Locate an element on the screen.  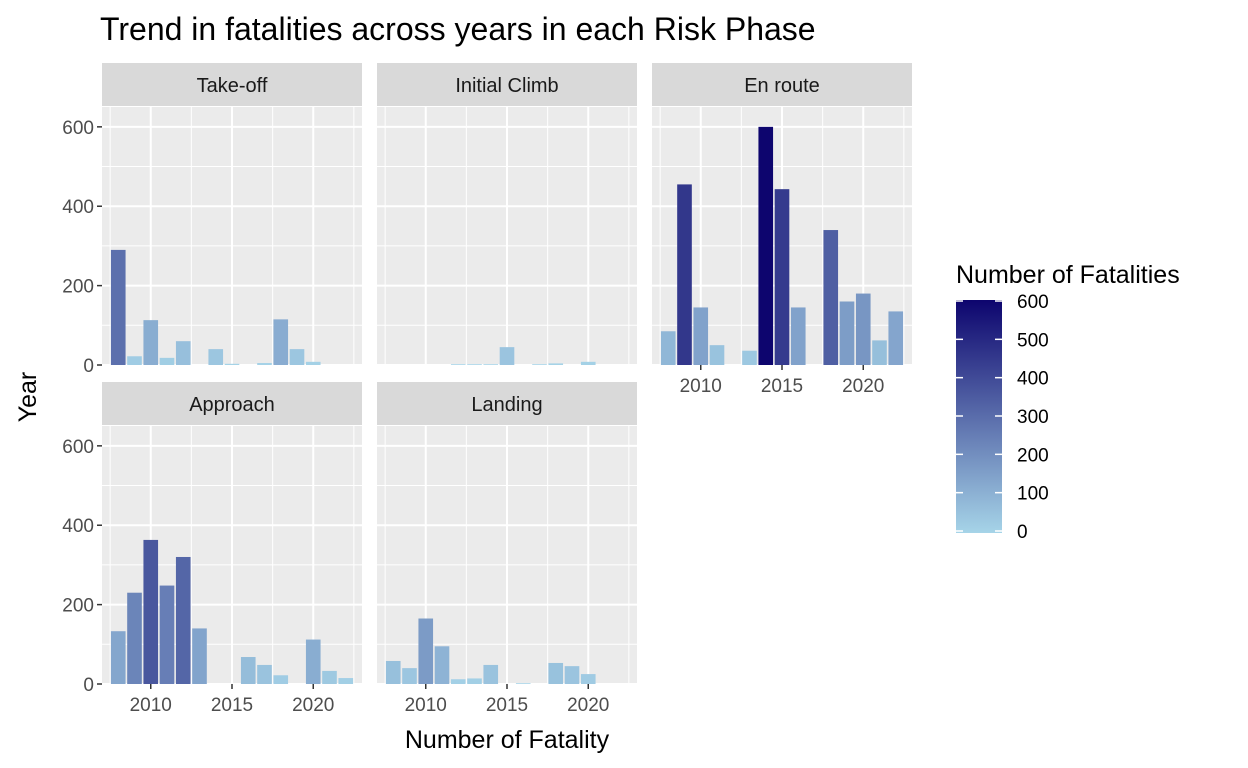
legend-tick-label: 100 is located at coordinates (1033, 494).